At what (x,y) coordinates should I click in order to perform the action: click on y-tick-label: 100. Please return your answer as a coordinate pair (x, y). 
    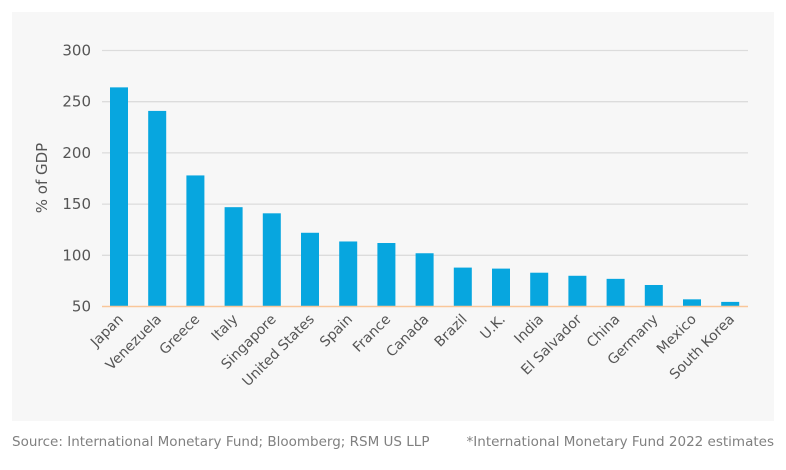
    Looking at the image, I should click on (76, 255).